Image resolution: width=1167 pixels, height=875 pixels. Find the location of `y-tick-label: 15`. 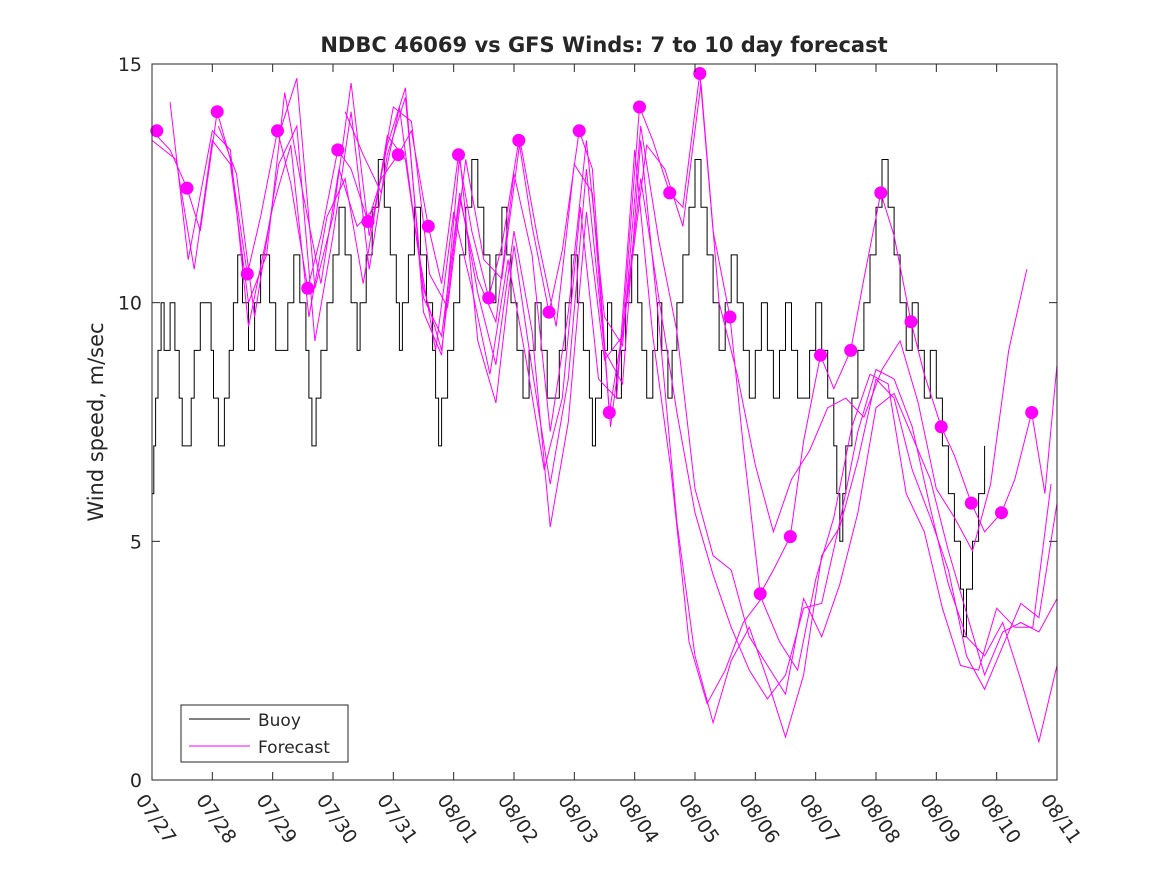

y-tick-label: 15 is located at coordinates (130, 65).